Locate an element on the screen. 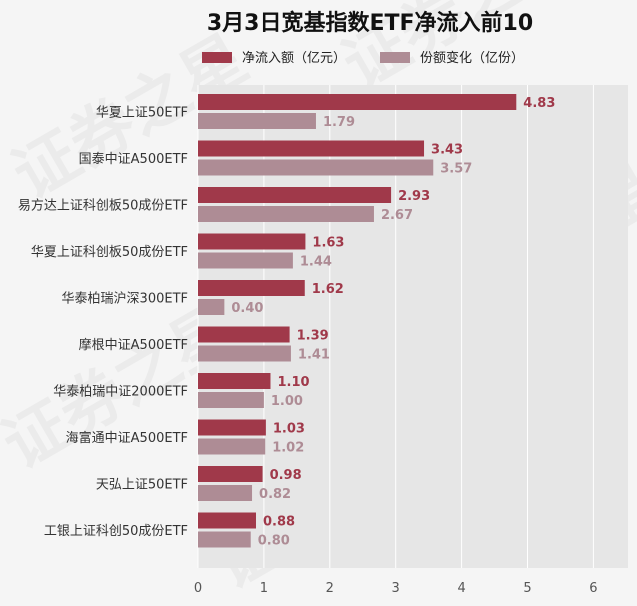  category-label: 华夏上证50ETF is located at coordinates (142, 113).